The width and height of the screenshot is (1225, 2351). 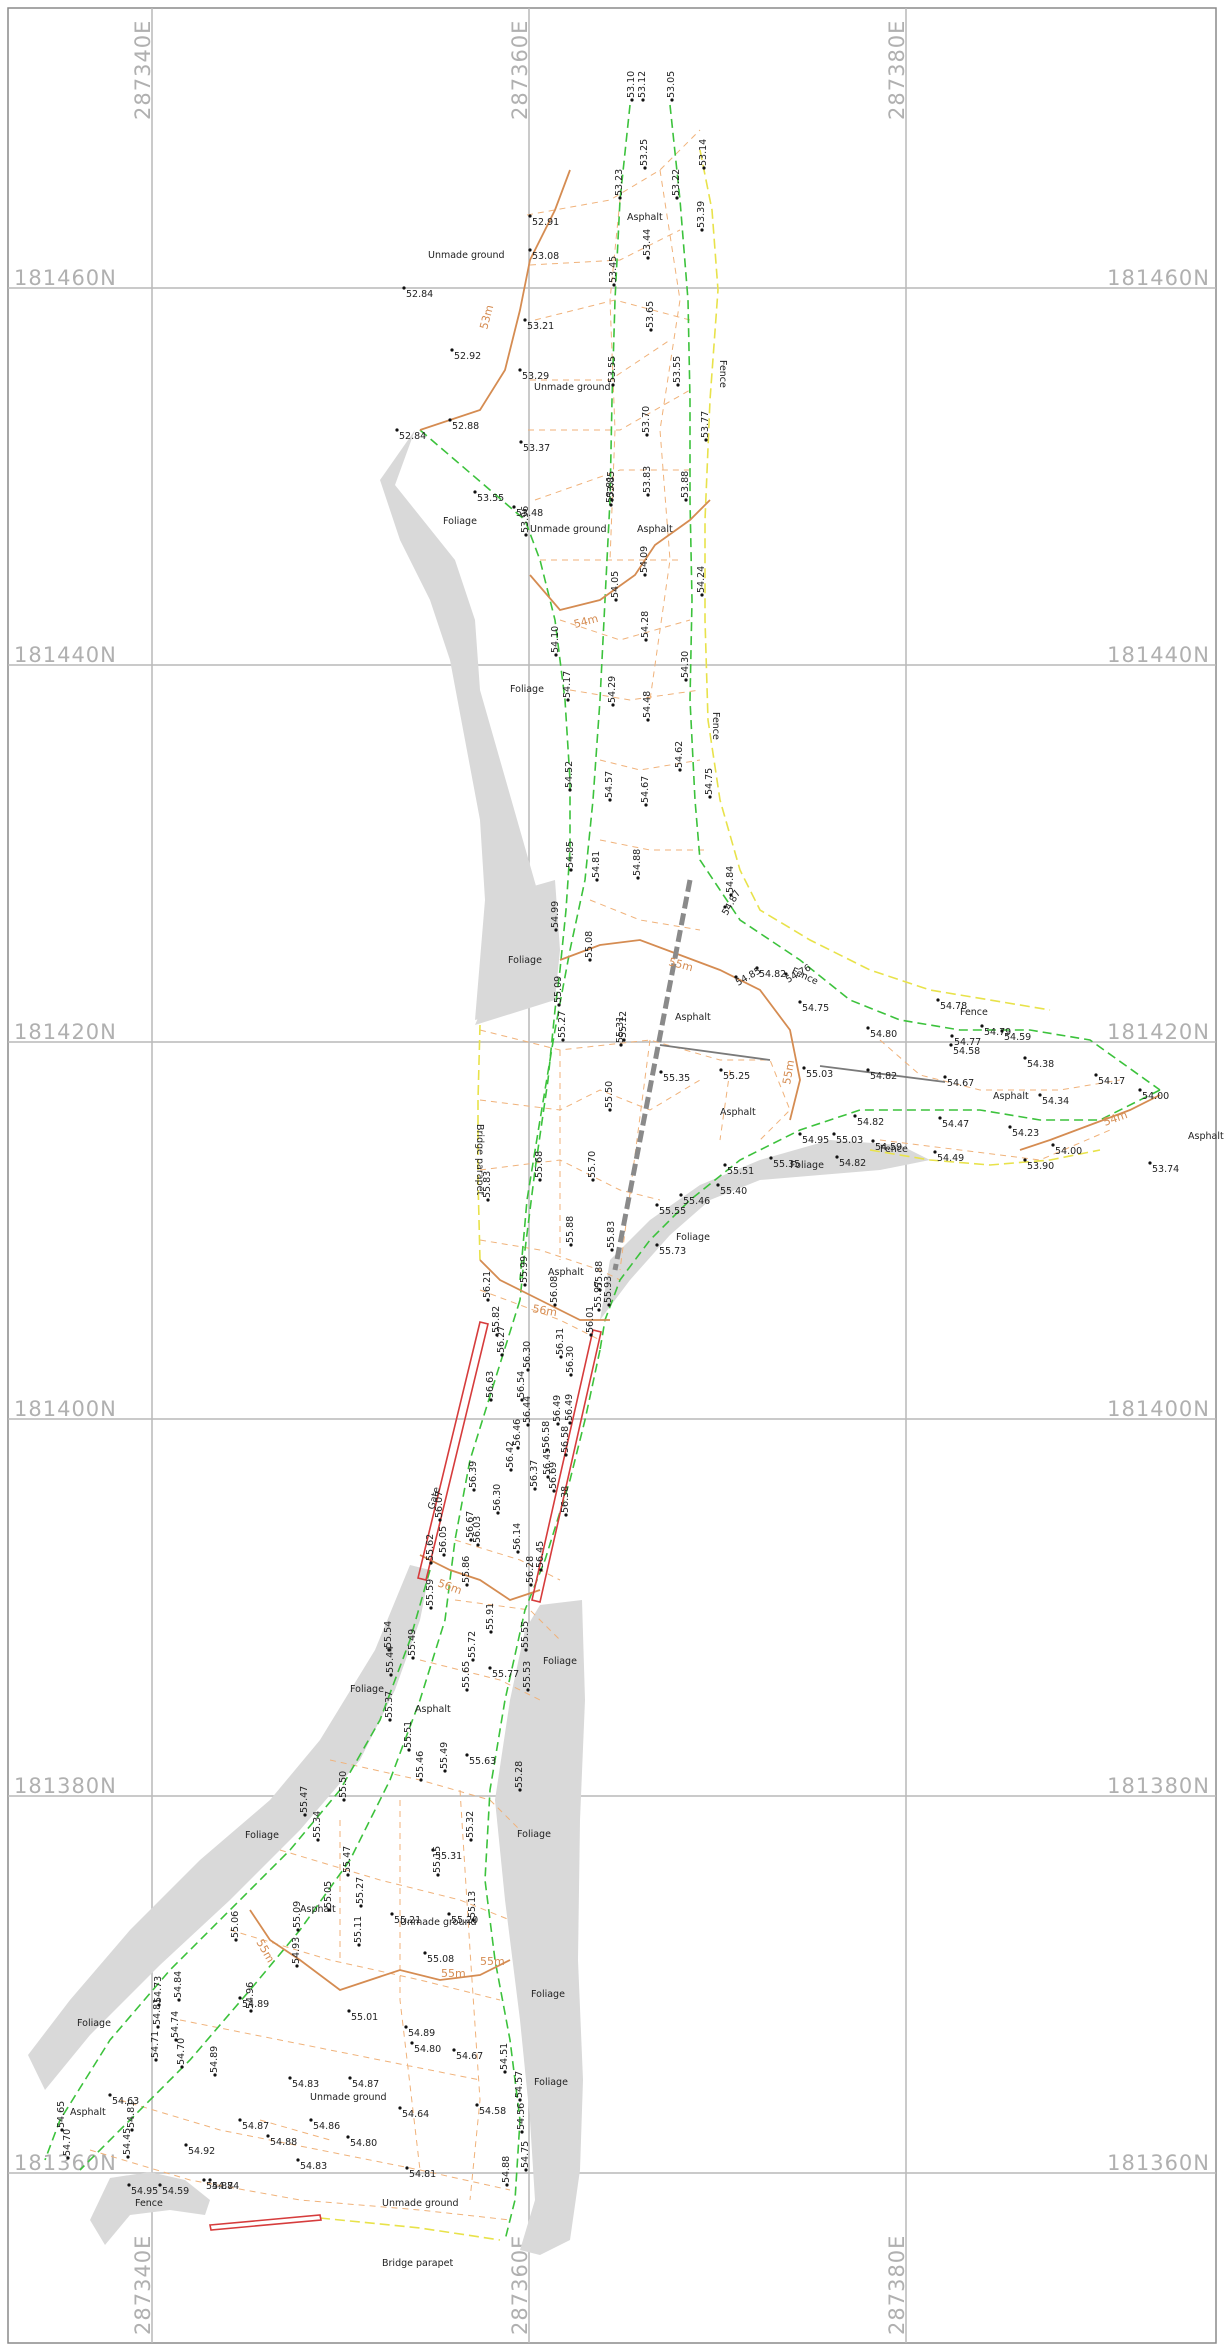 I want to click on bridge-parapets, so click(x=405, y=1776).